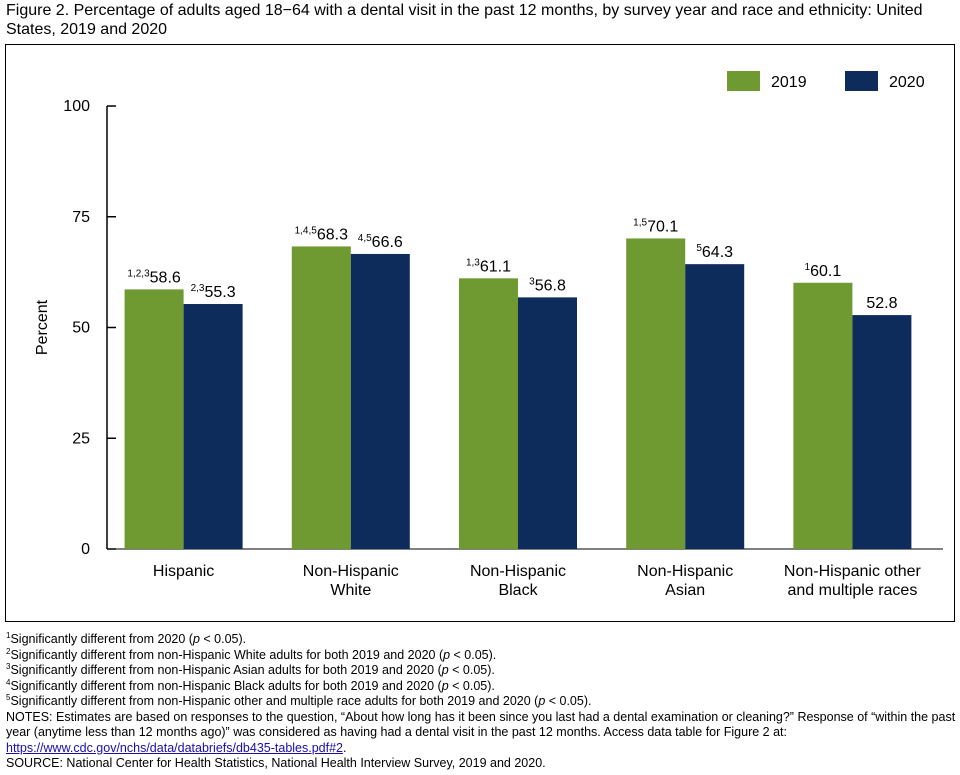 The image size is (960, 775). I want to click on legend-swatch-2020, so click(861, 81).